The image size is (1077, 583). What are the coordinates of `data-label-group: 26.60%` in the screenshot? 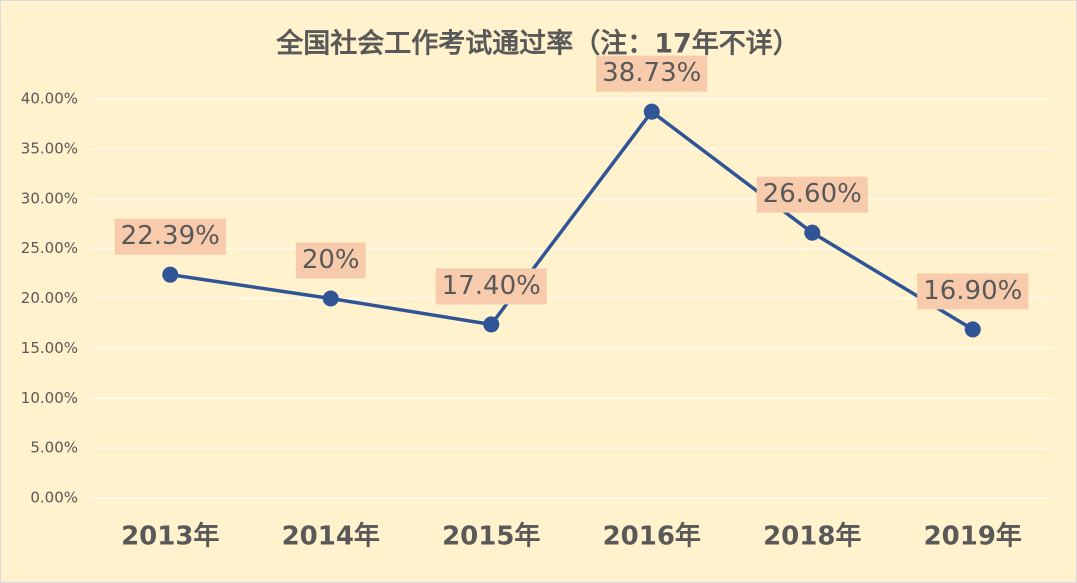 It's located at (812, 194).